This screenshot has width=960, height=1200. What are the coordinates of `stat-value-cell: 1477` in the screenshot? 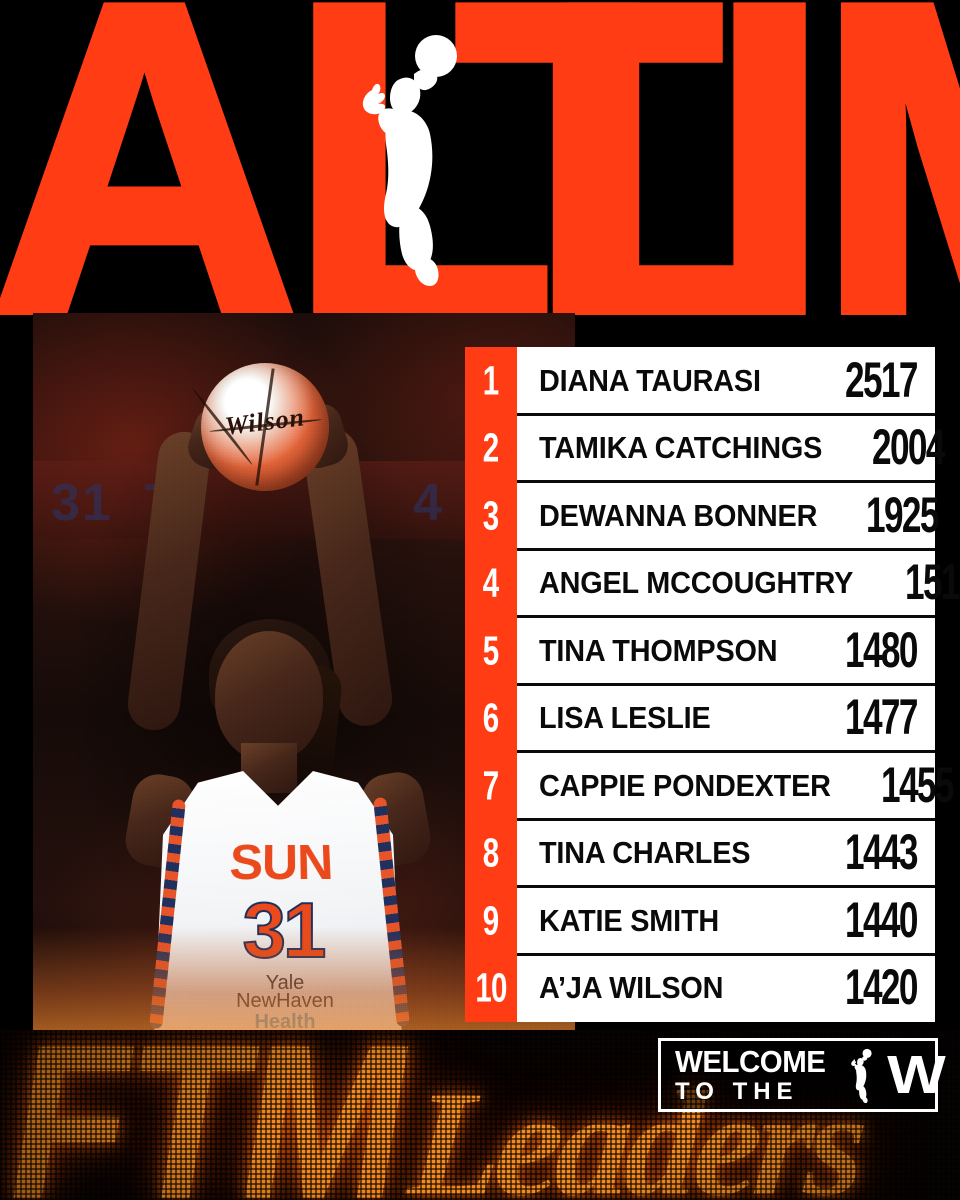 It's located at (882, 717).